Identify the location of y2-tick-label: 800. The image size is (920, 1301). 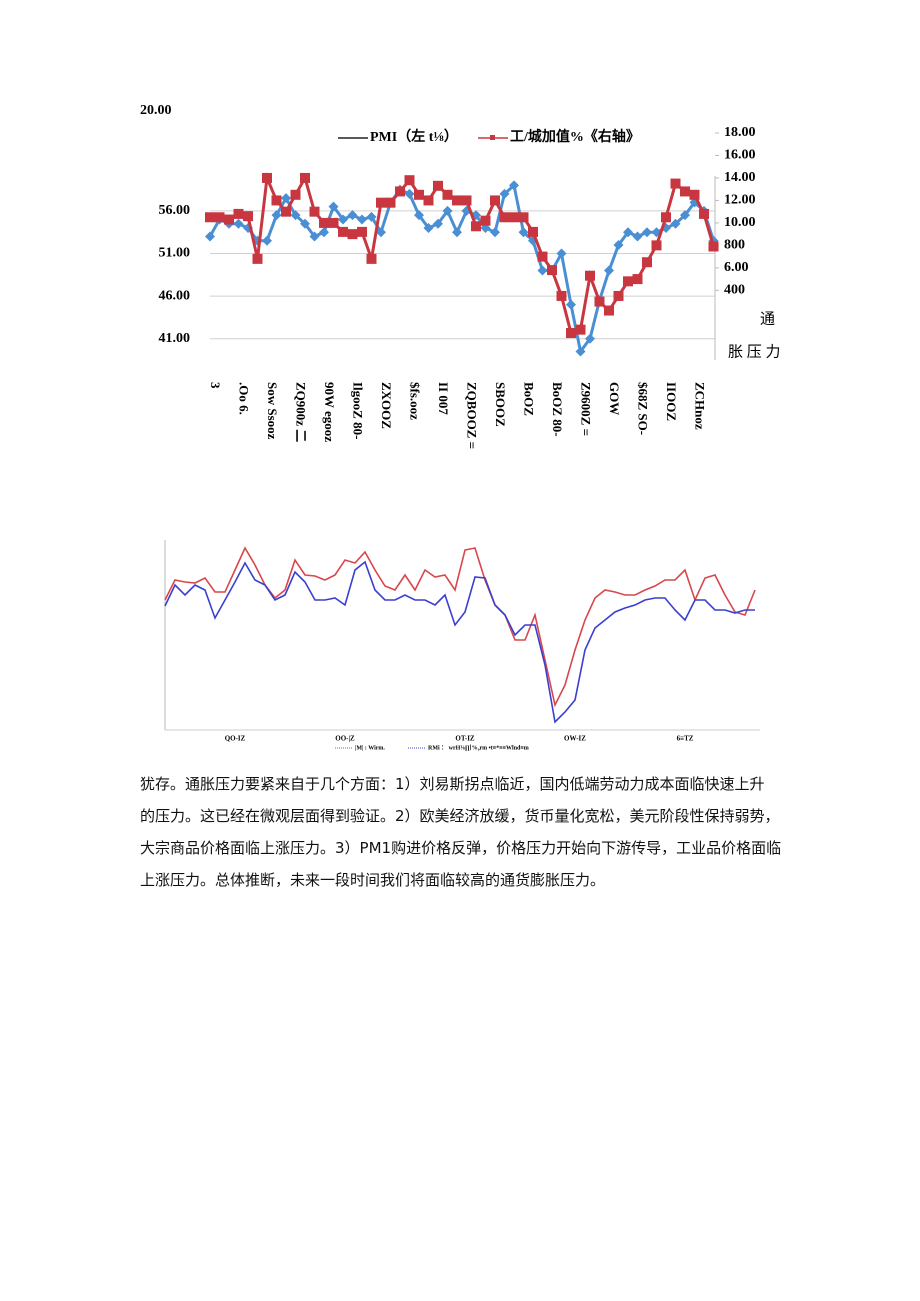
(734, 245).